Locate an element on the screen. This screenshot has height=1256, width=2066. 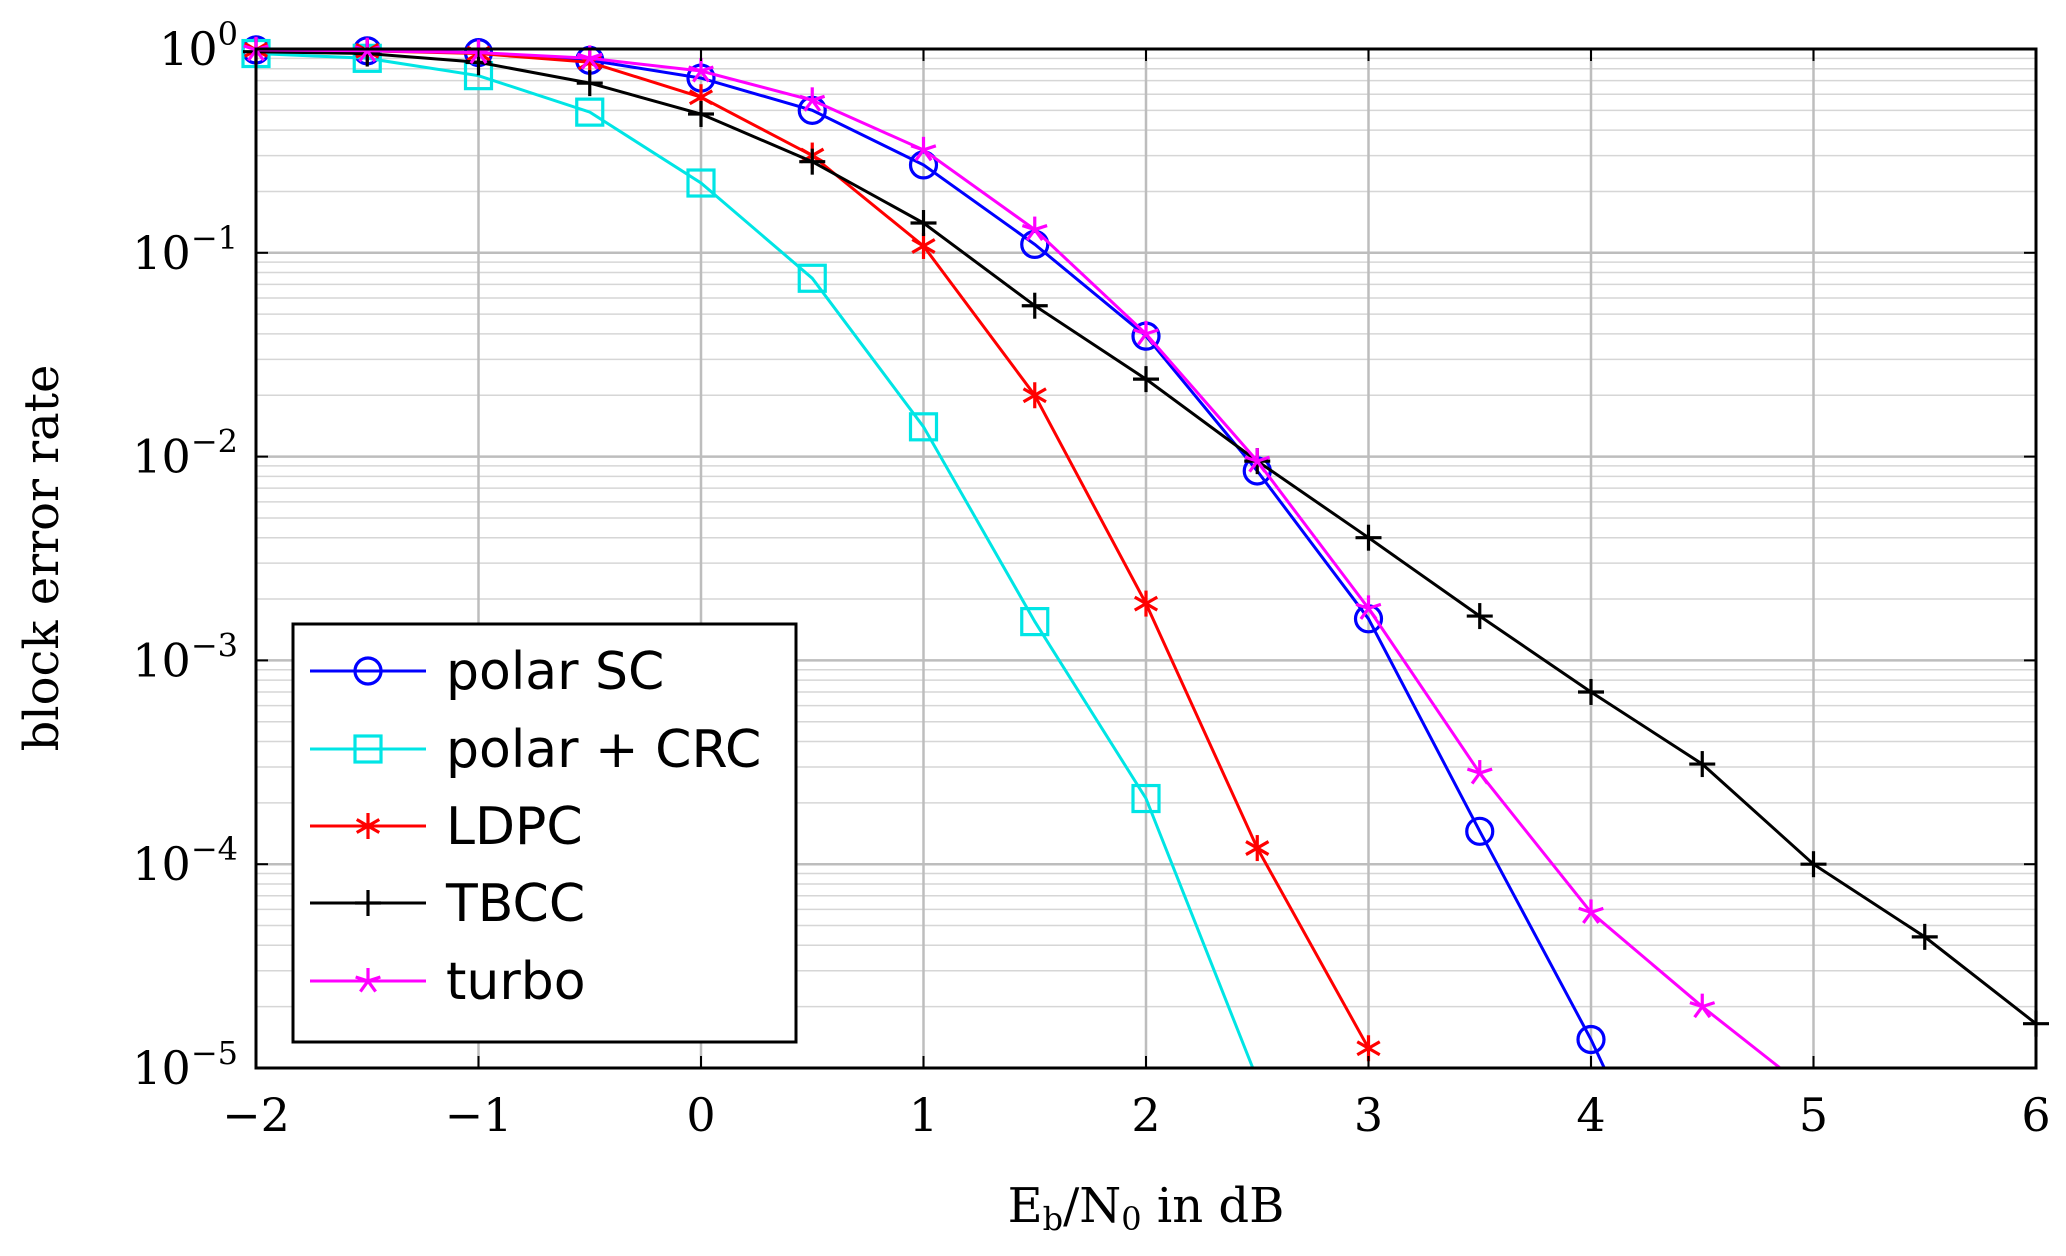
y-tick-label: 10⁻⁵ is located at coordinates (185, 1064).